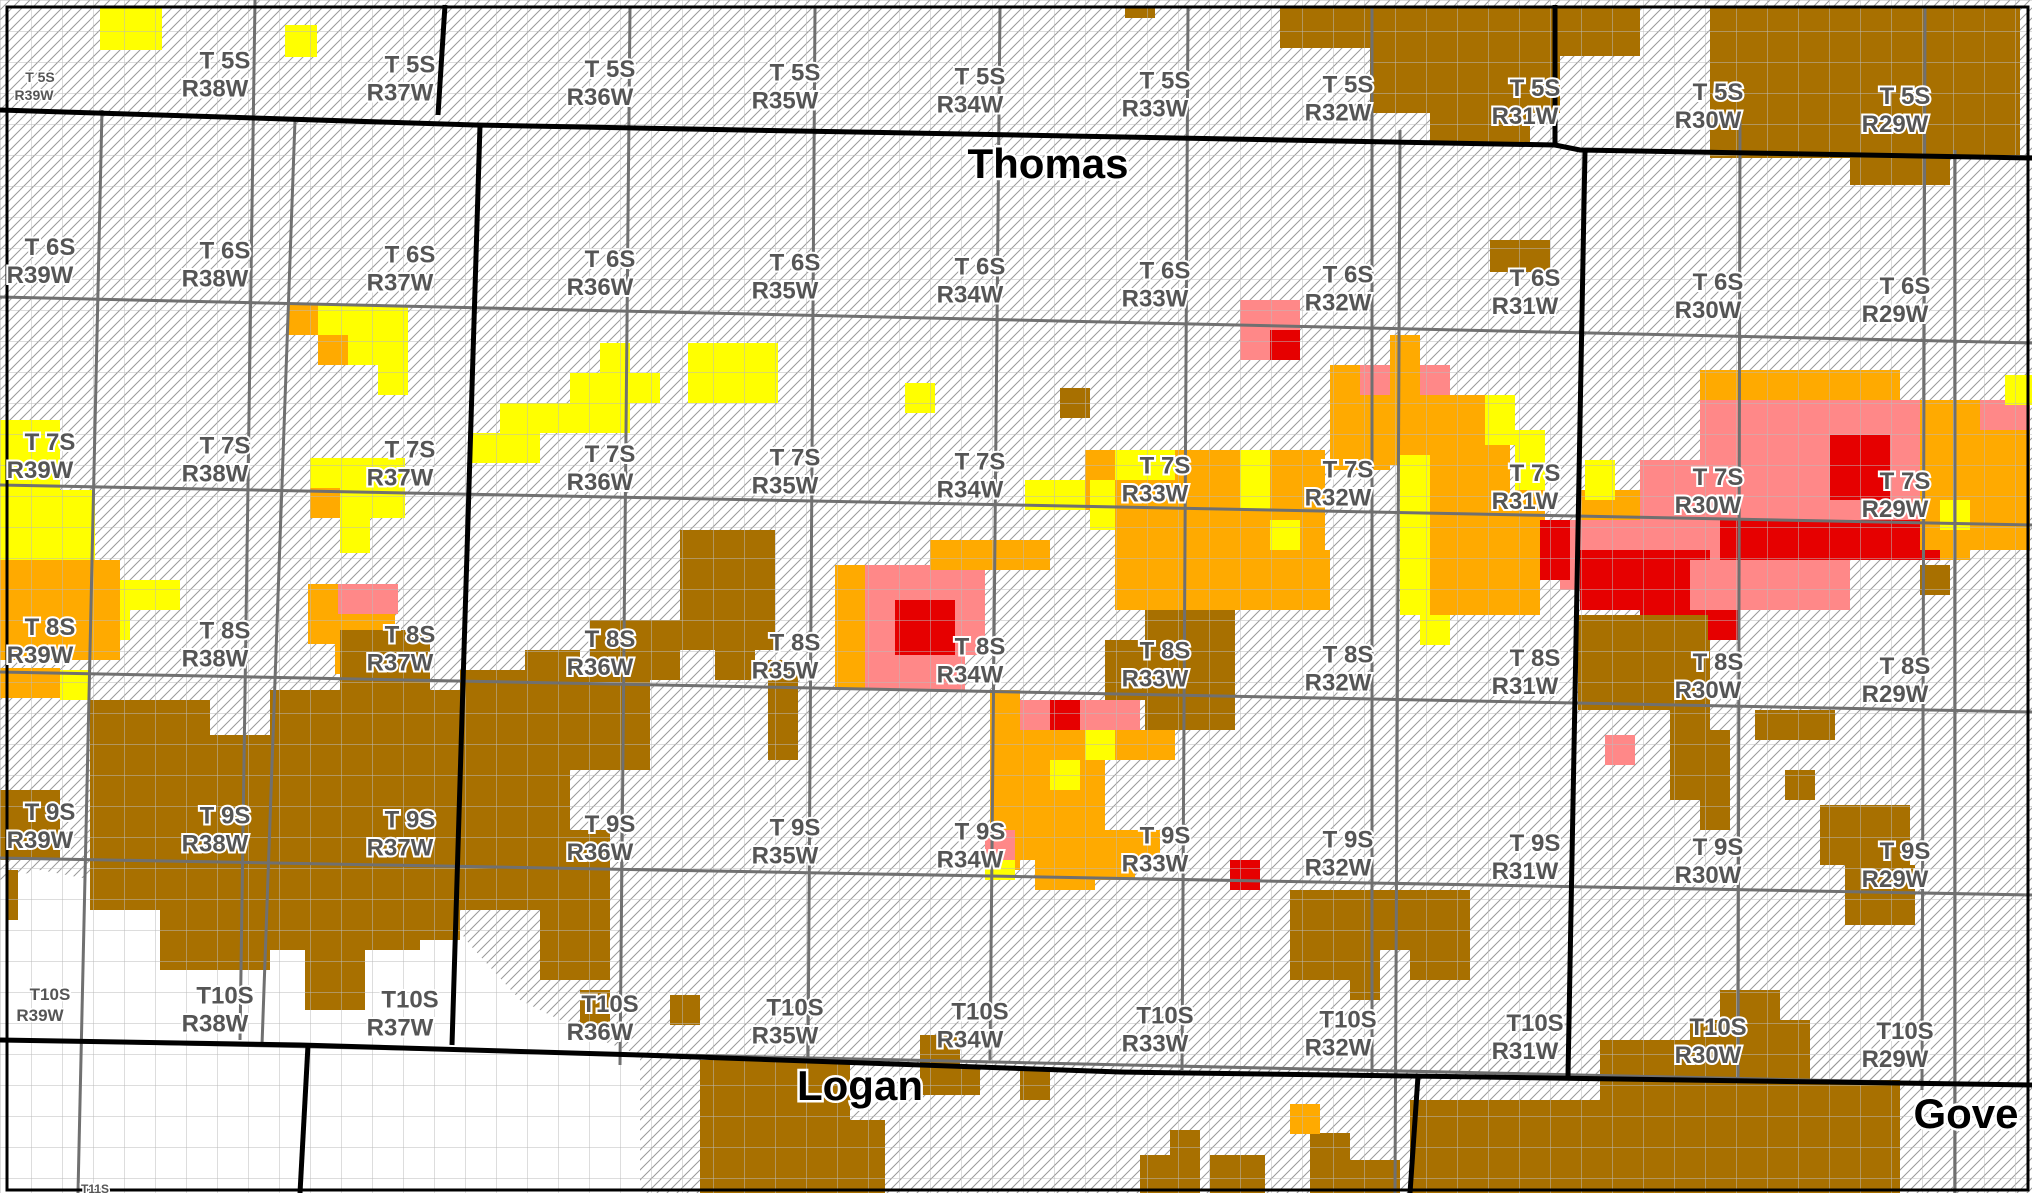  Describe the element at coordinates (1905, 96) in the screenshot. I see `label-t5s-r29w-township: T 5S` at that location.